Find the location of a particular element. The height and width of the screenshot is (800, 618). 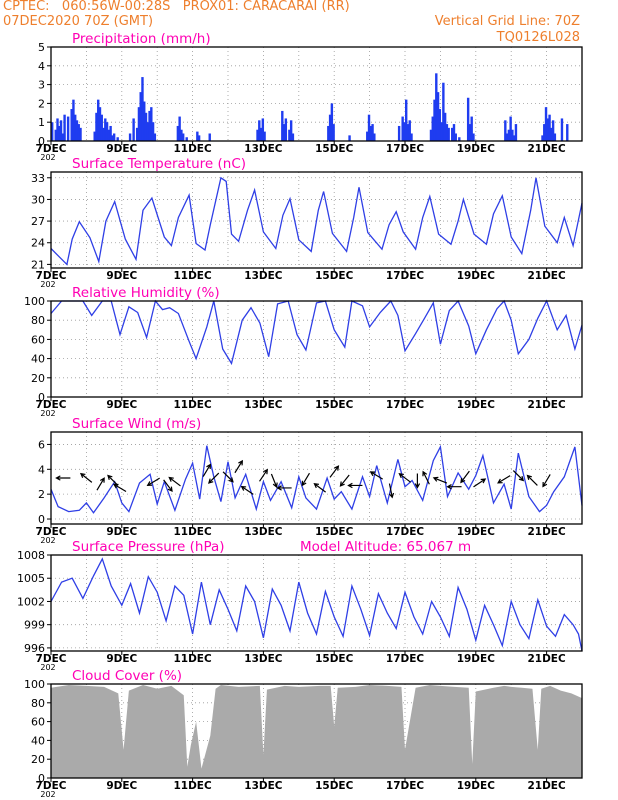

y-tick-label: 21 is located at coordinates (38, 264).